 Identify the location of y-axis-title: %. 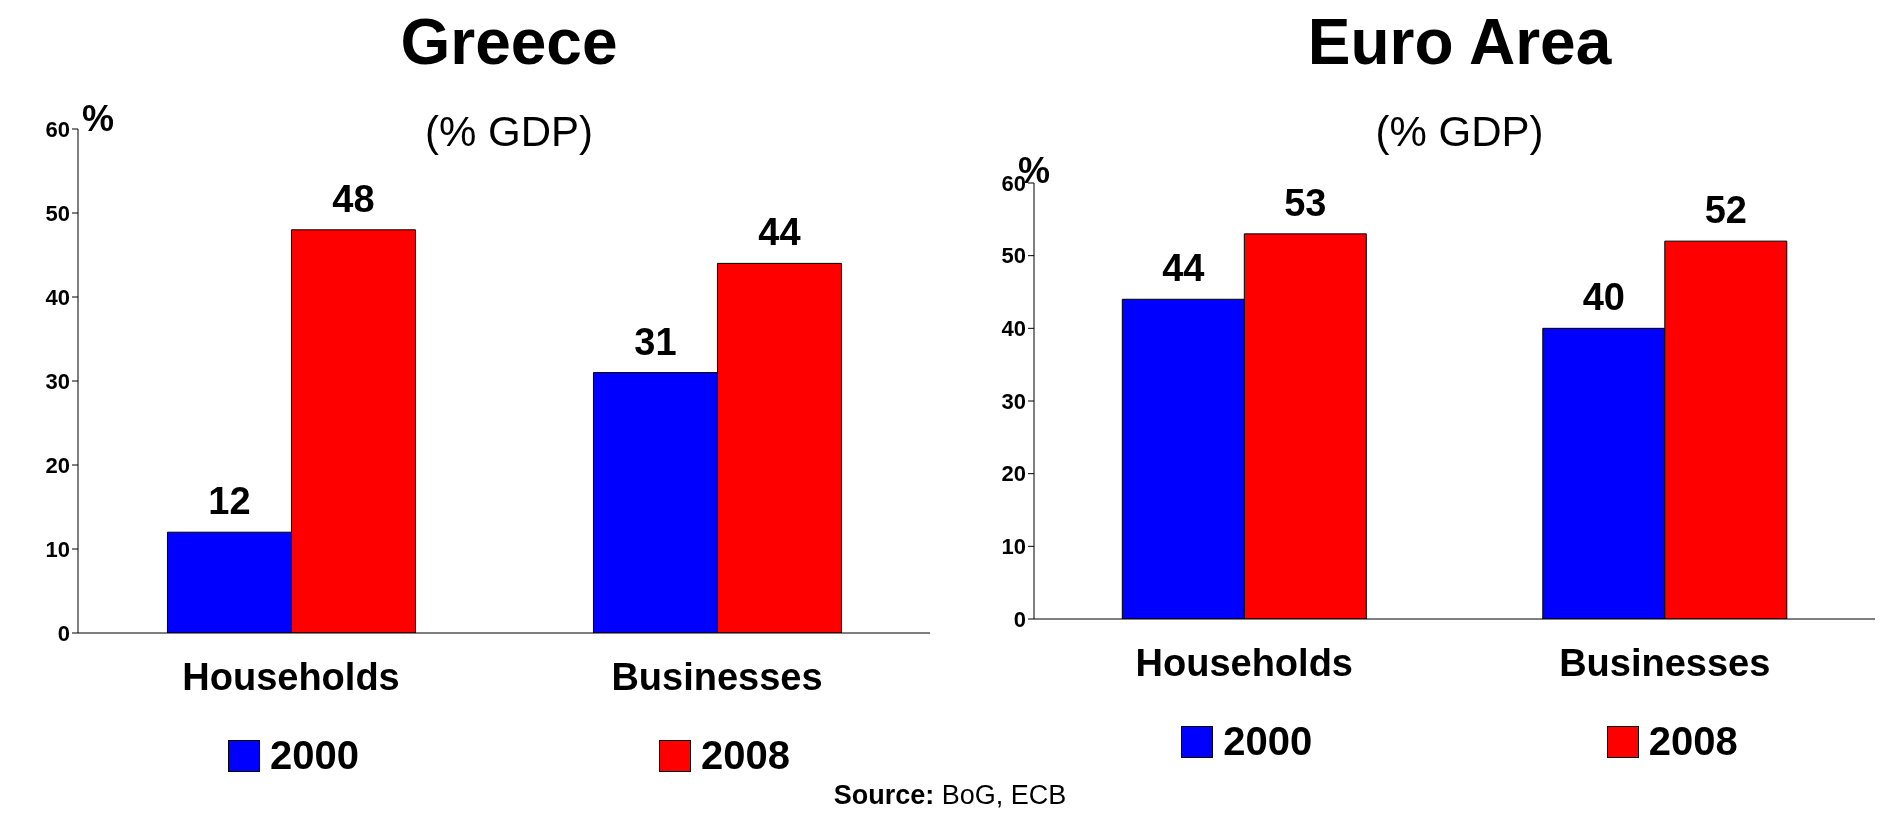
(98, 119).